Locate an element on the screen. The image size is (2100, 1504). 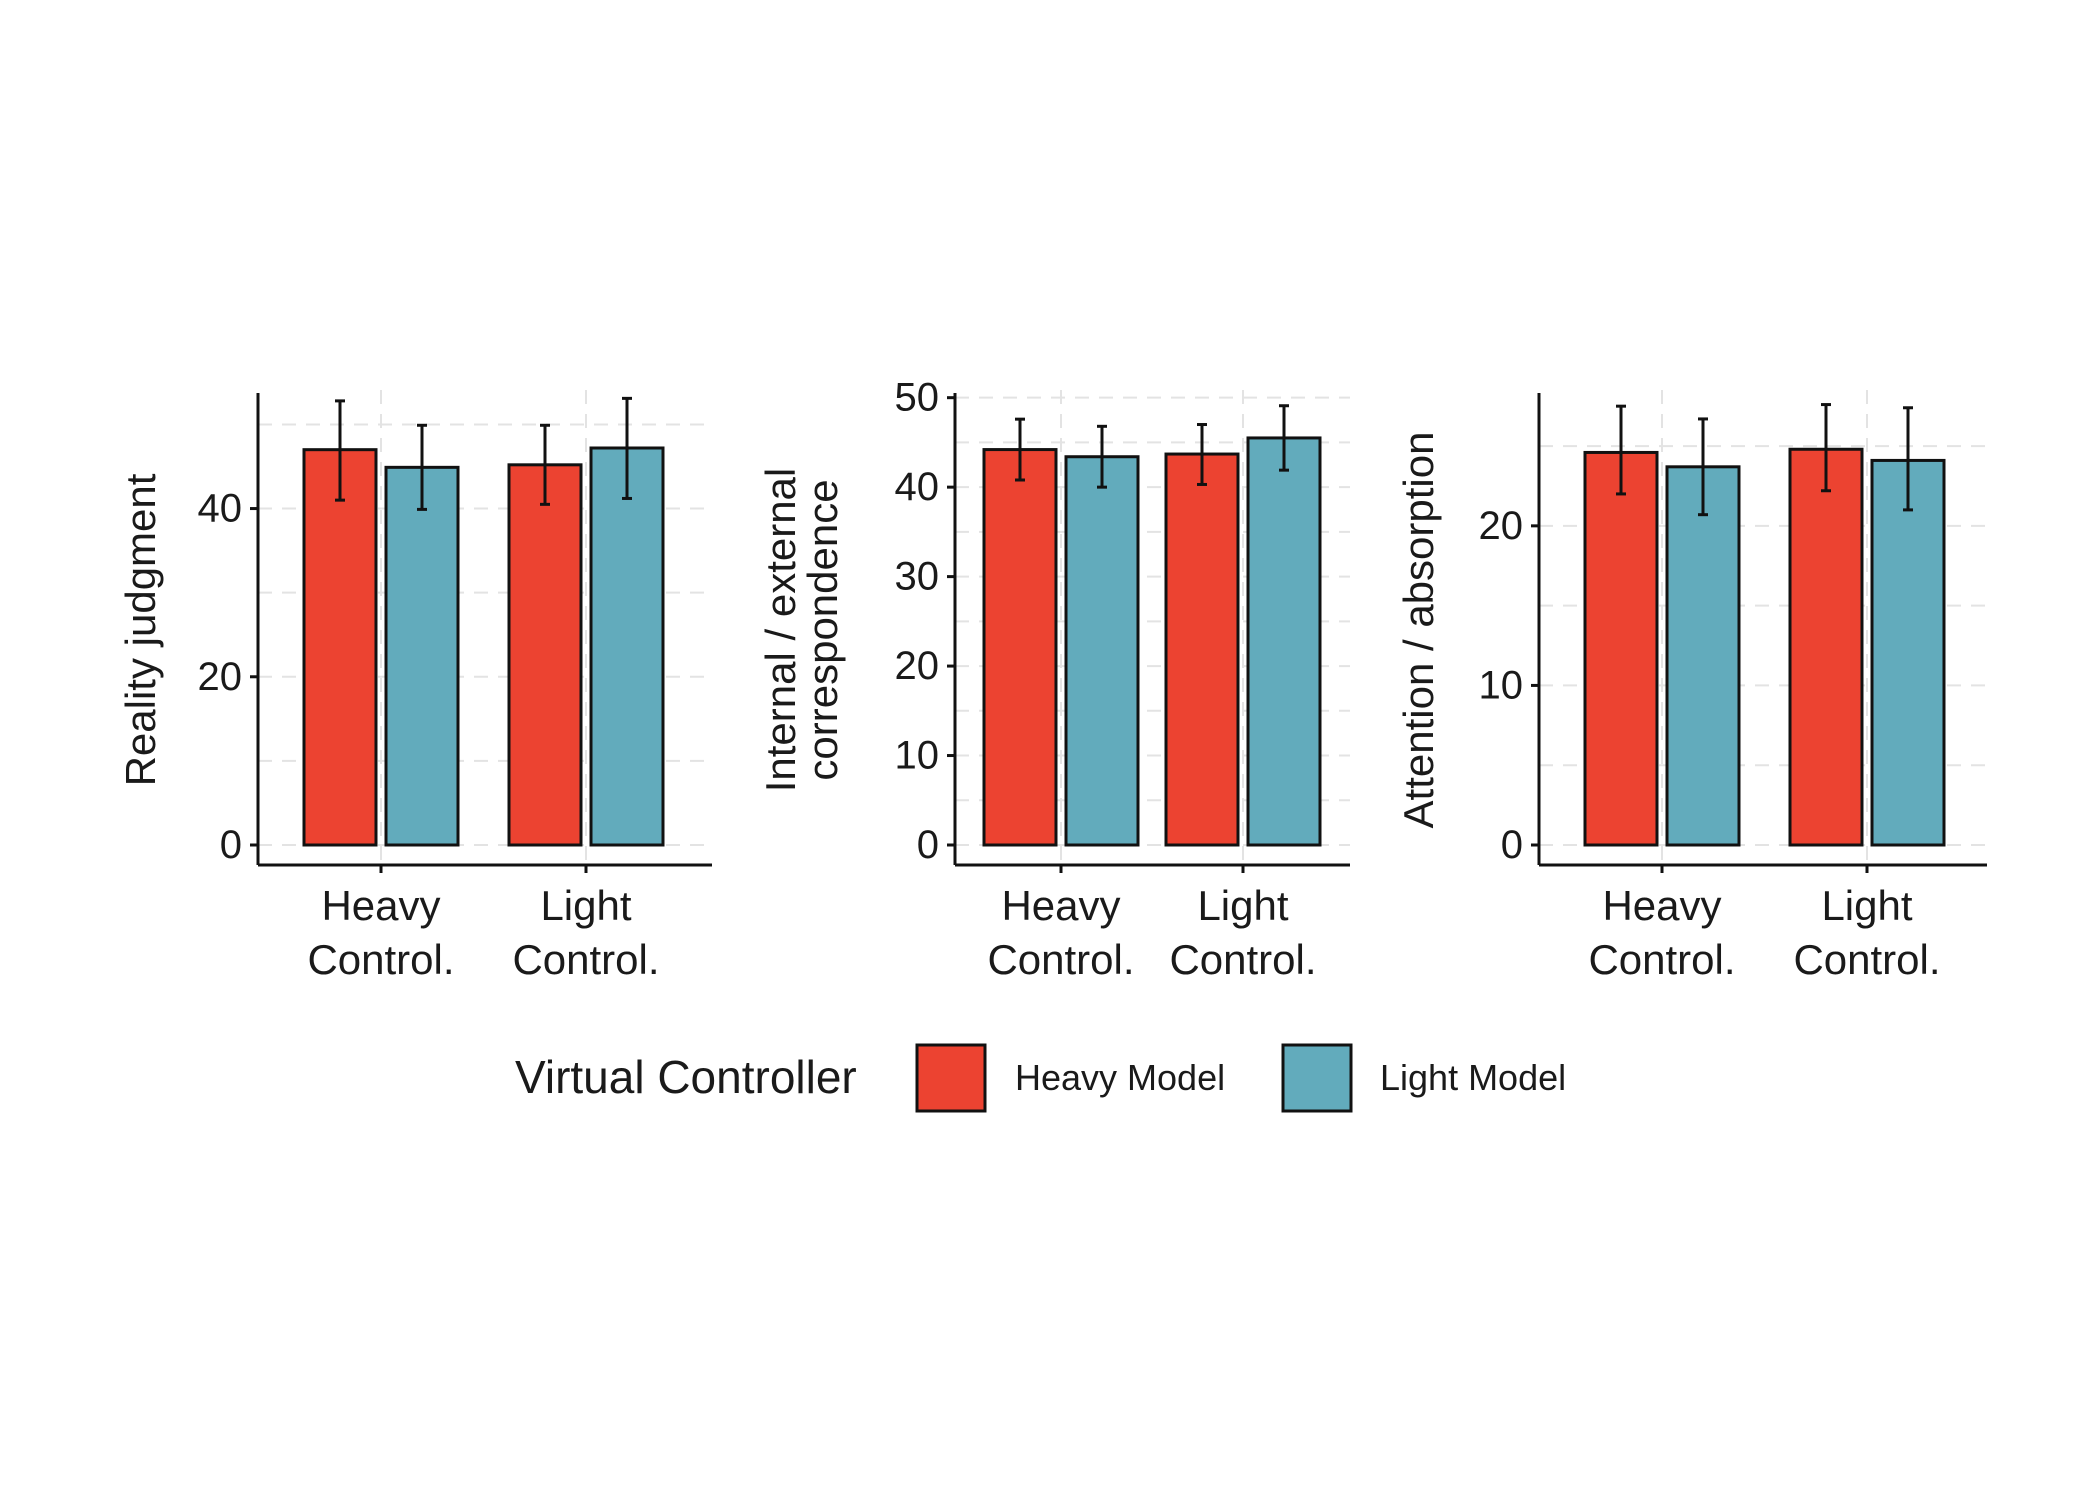
legend-label: Light Model is located at coordinates (1473, 1077).